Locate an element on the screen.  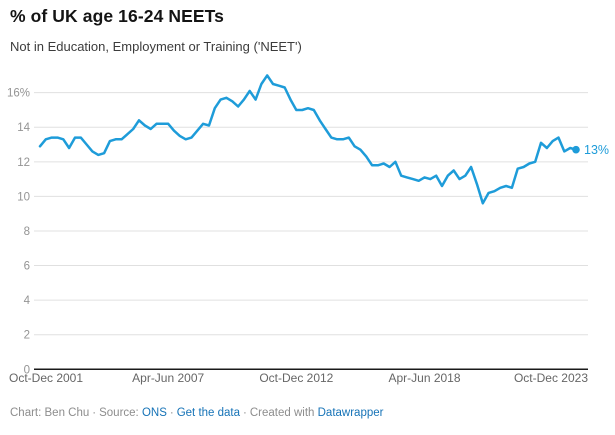
x-axis-label: Apr-Jun 2018 is located at coordinates (424, 378).